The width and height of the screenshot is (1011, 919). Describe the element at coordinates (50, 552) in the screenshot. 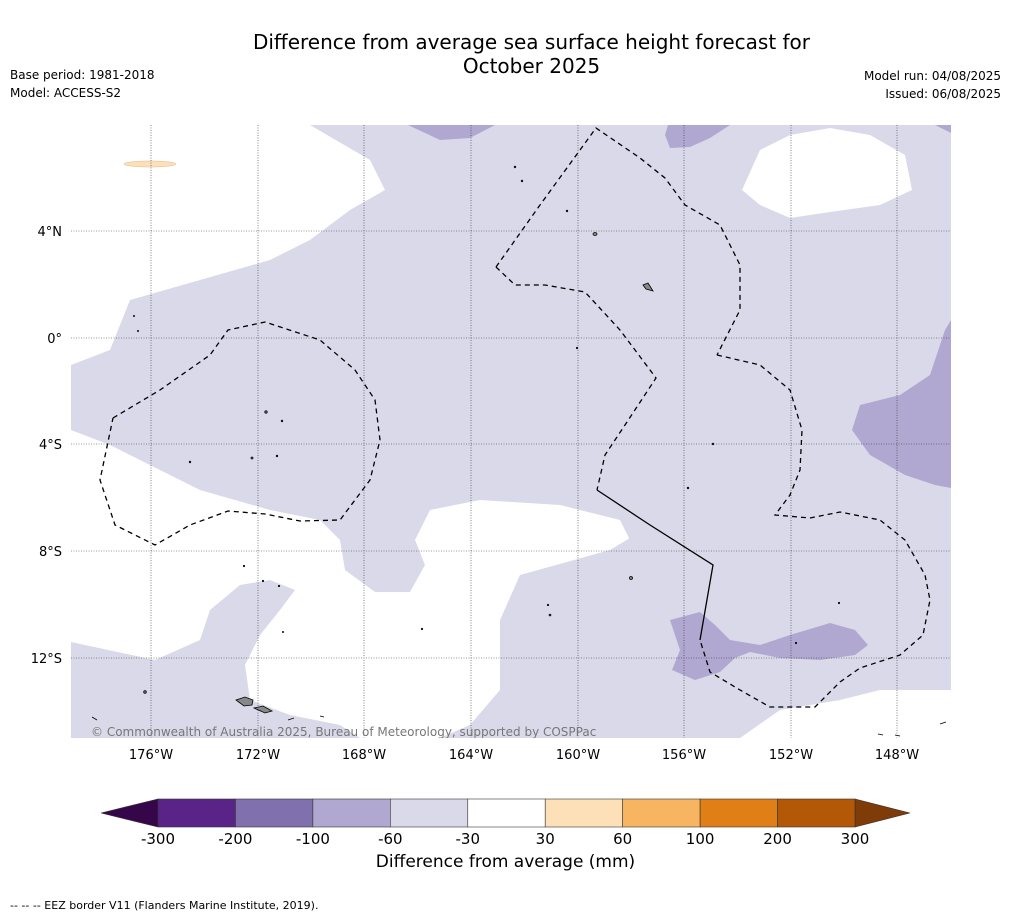

I see `lat-label-8s: 8°S` at that location.